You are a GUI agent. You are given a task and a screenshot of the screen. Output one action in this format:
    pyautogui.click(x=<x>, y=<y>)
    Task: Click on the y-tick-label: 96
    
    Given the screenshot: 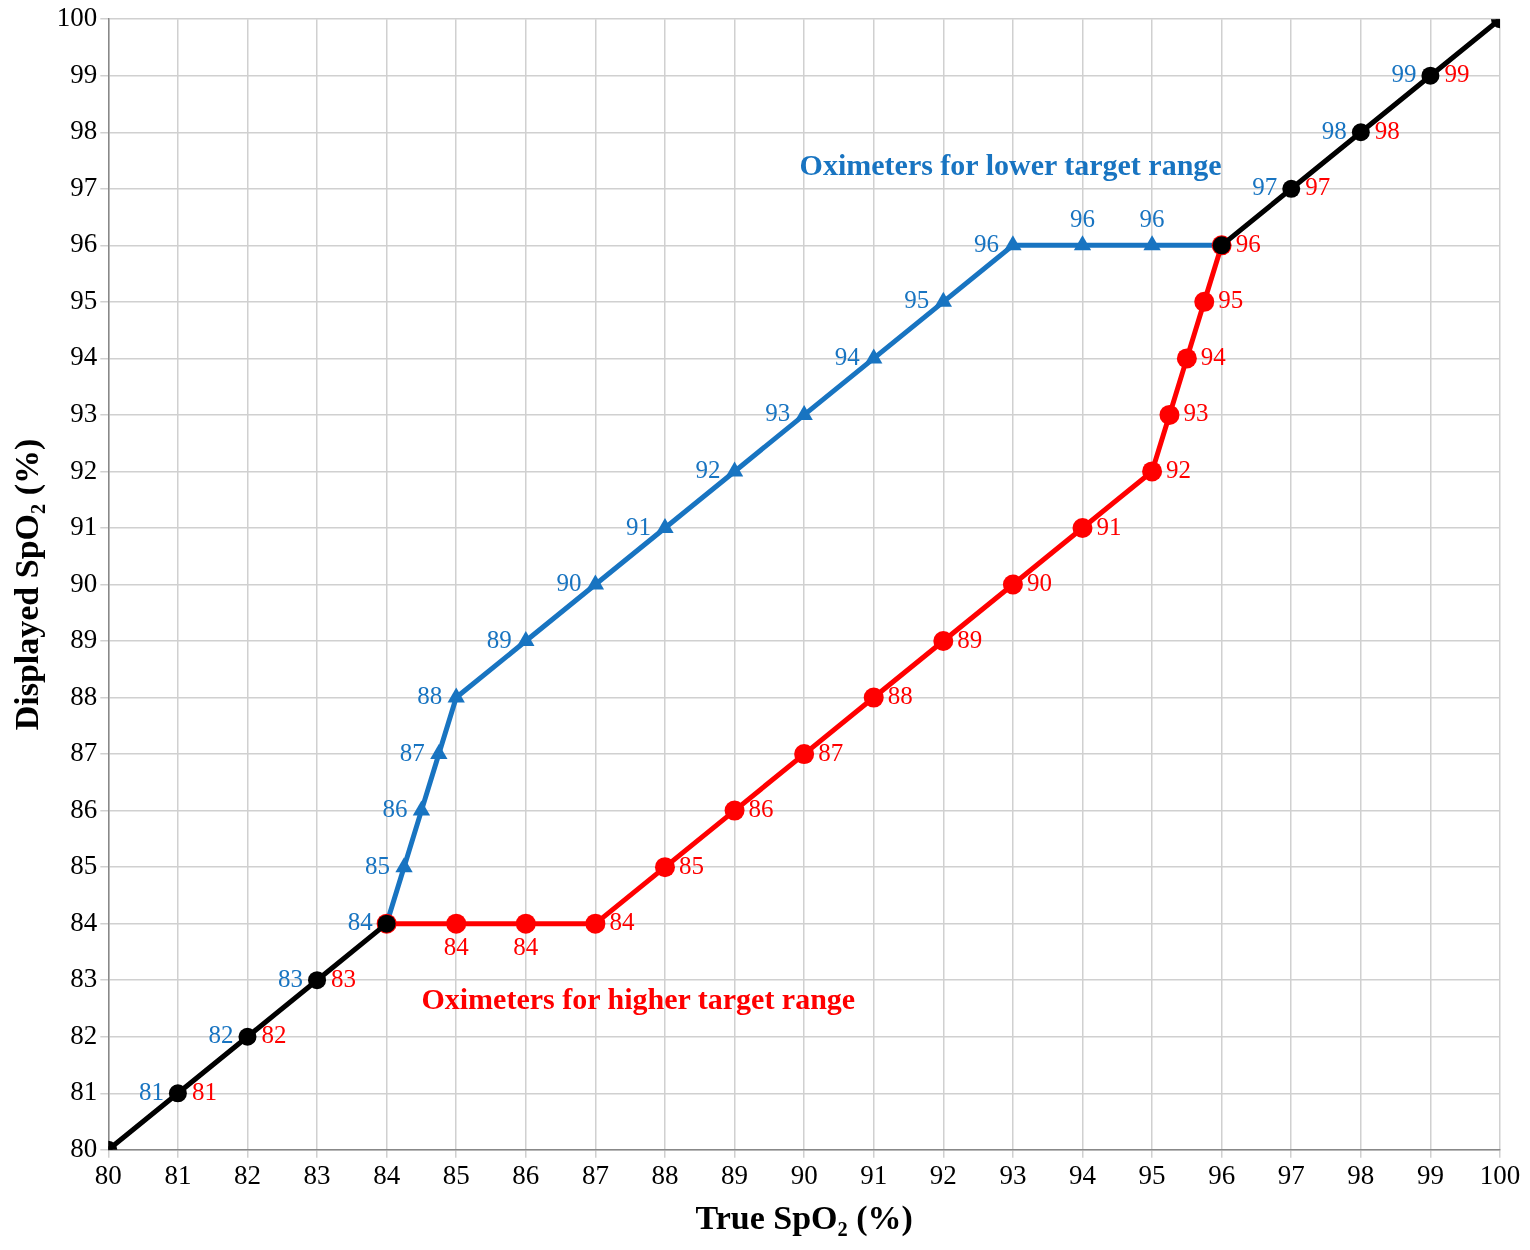 What is the action you would take?
    pyautogui.click(x=84, y=243)
    